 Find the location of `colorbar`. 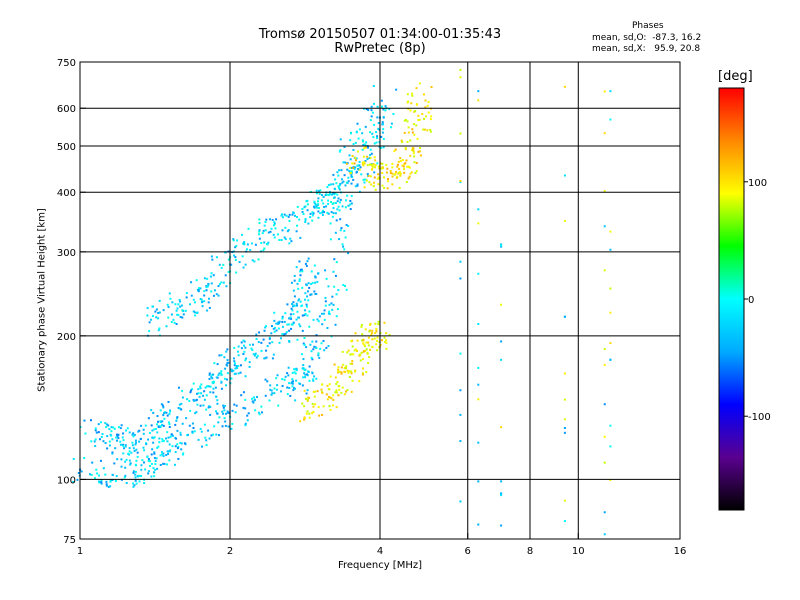

colorbar is located at coordinates (731, 299).